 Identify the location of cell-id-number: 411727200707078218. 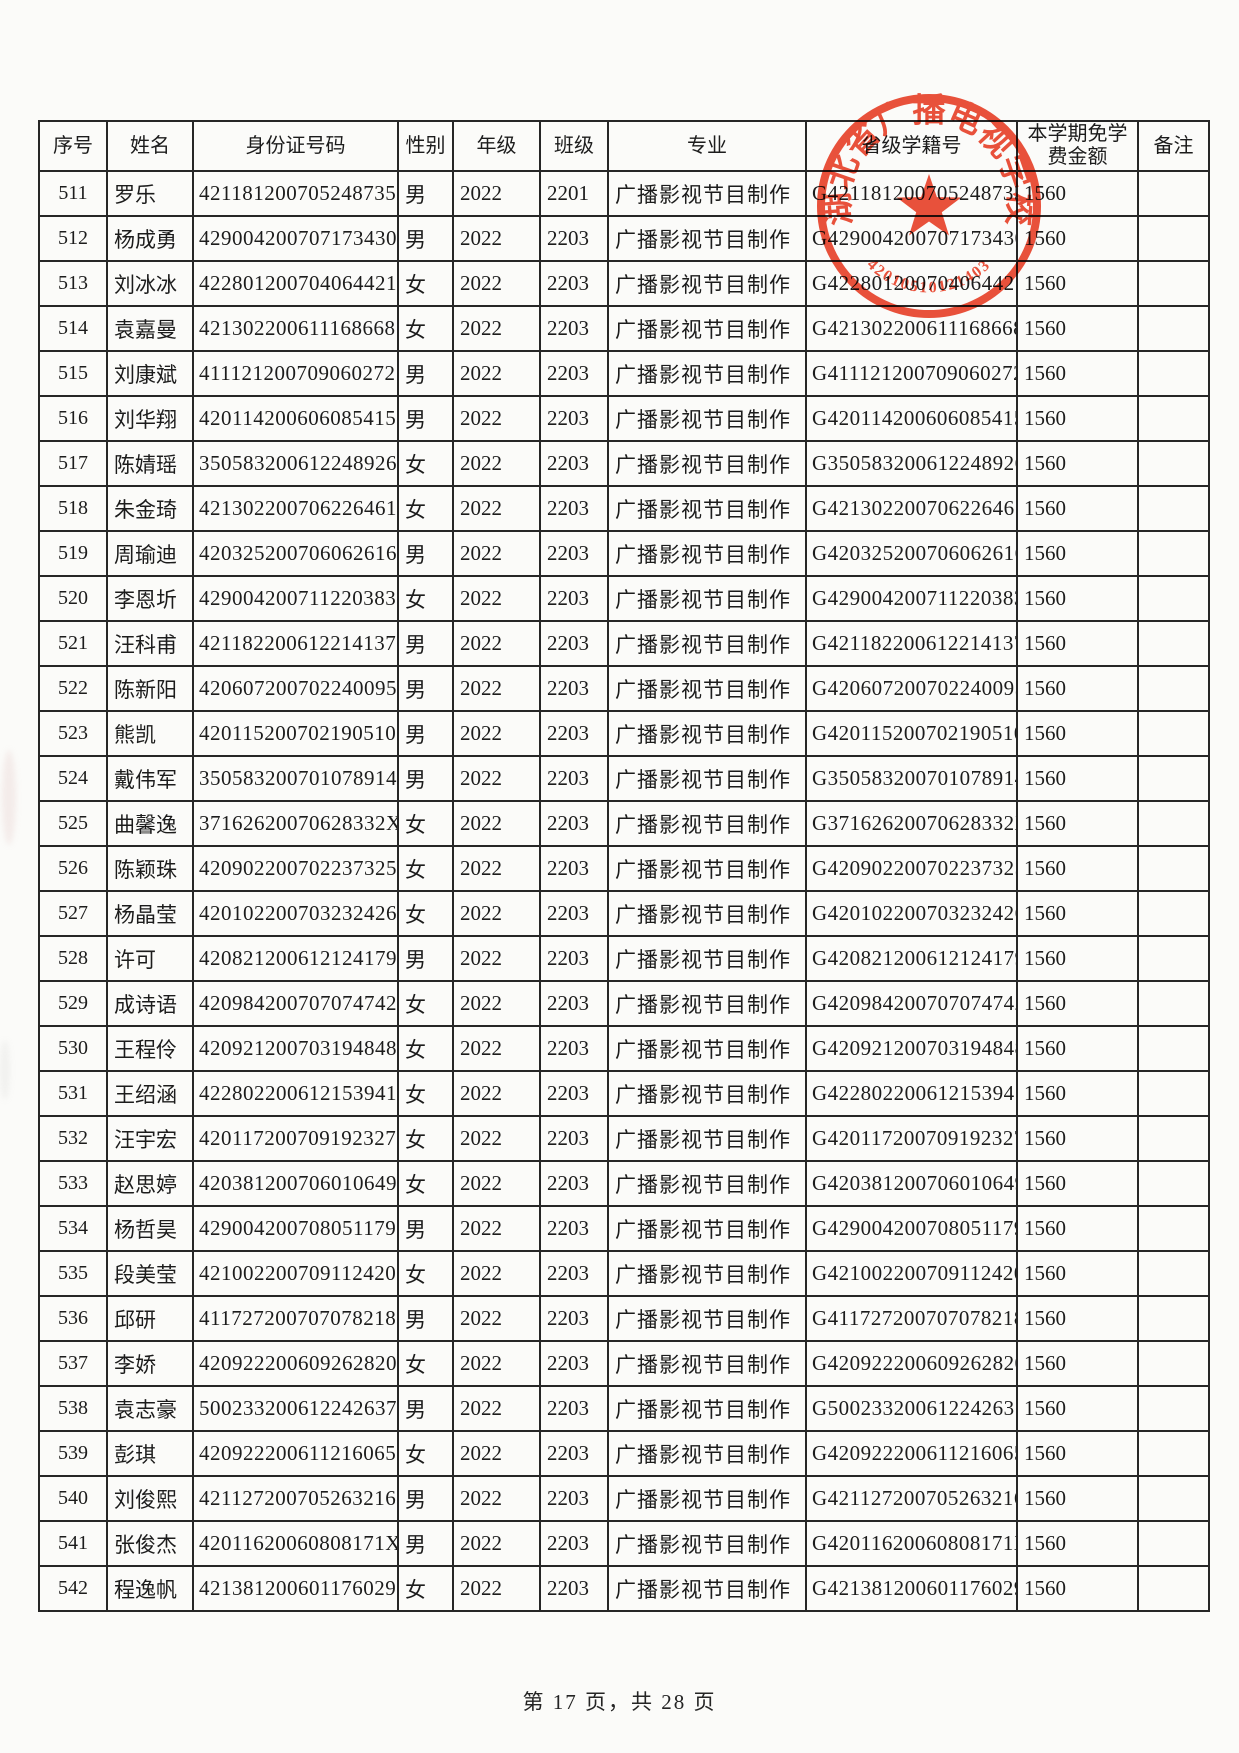
(295, 1318).